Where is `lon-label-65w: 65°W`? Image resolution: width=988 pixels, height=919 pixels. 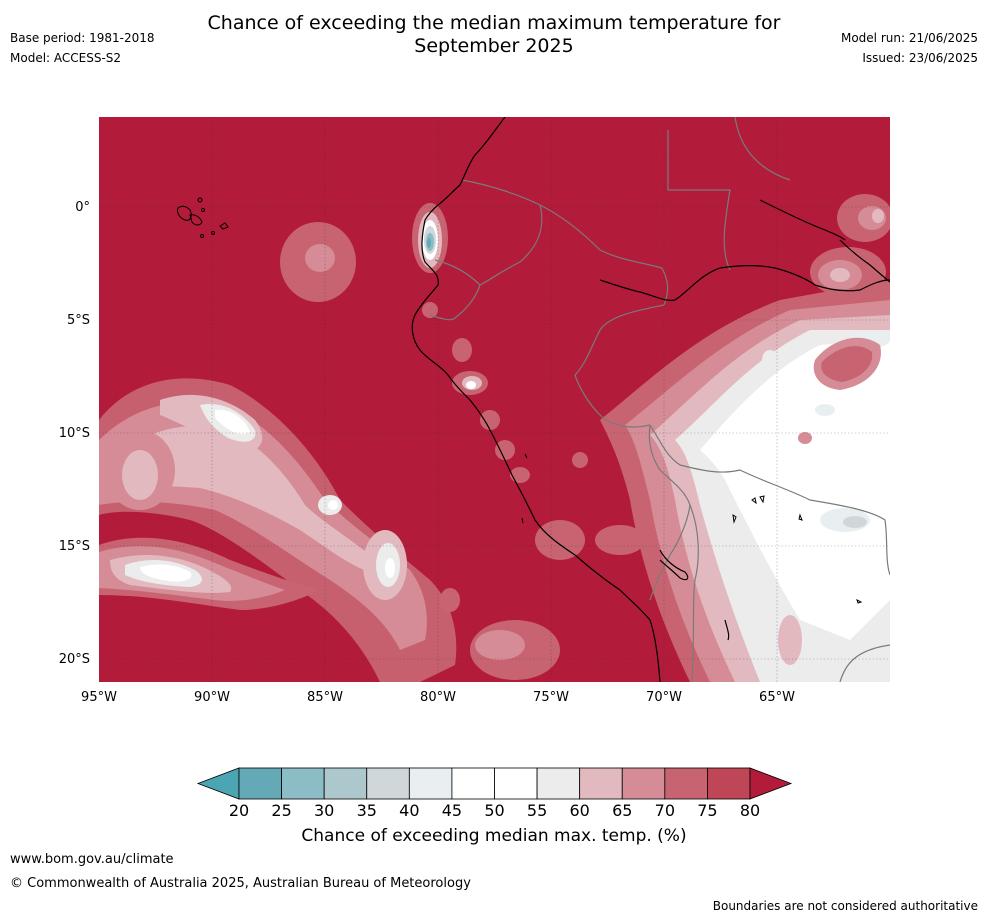
lon-label-65w: 65°W is located at coordinates (777, 697).